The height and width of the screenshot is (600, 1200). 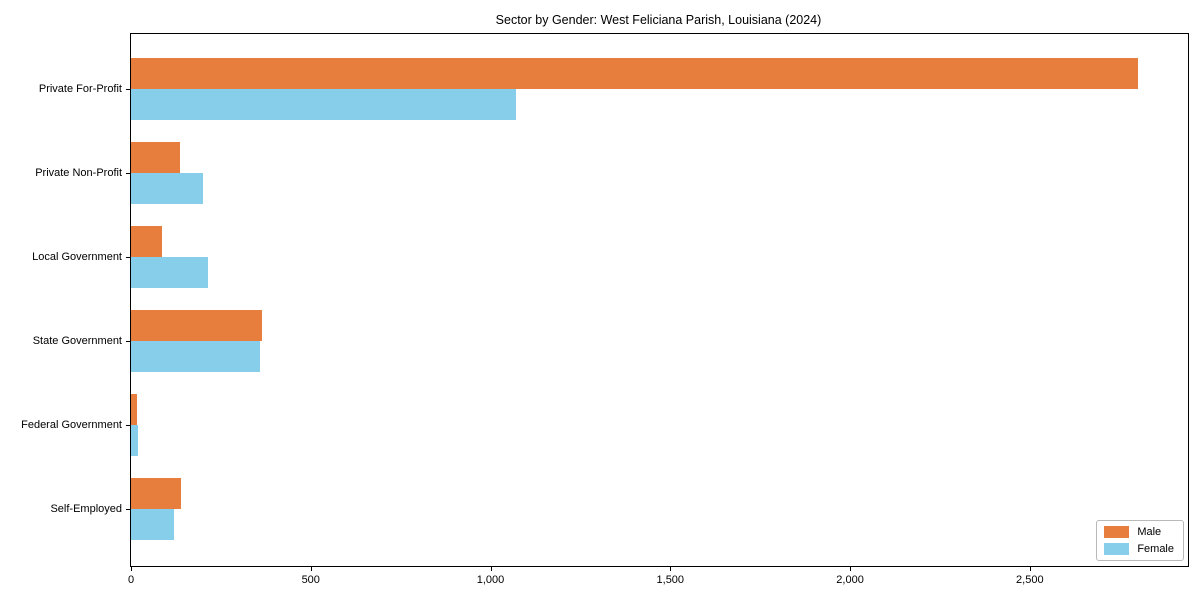 What do you see at coordinates (310, 580) in the screenshot?
I see `x-tick-label-500: 500` at bounding box center [310, 580].